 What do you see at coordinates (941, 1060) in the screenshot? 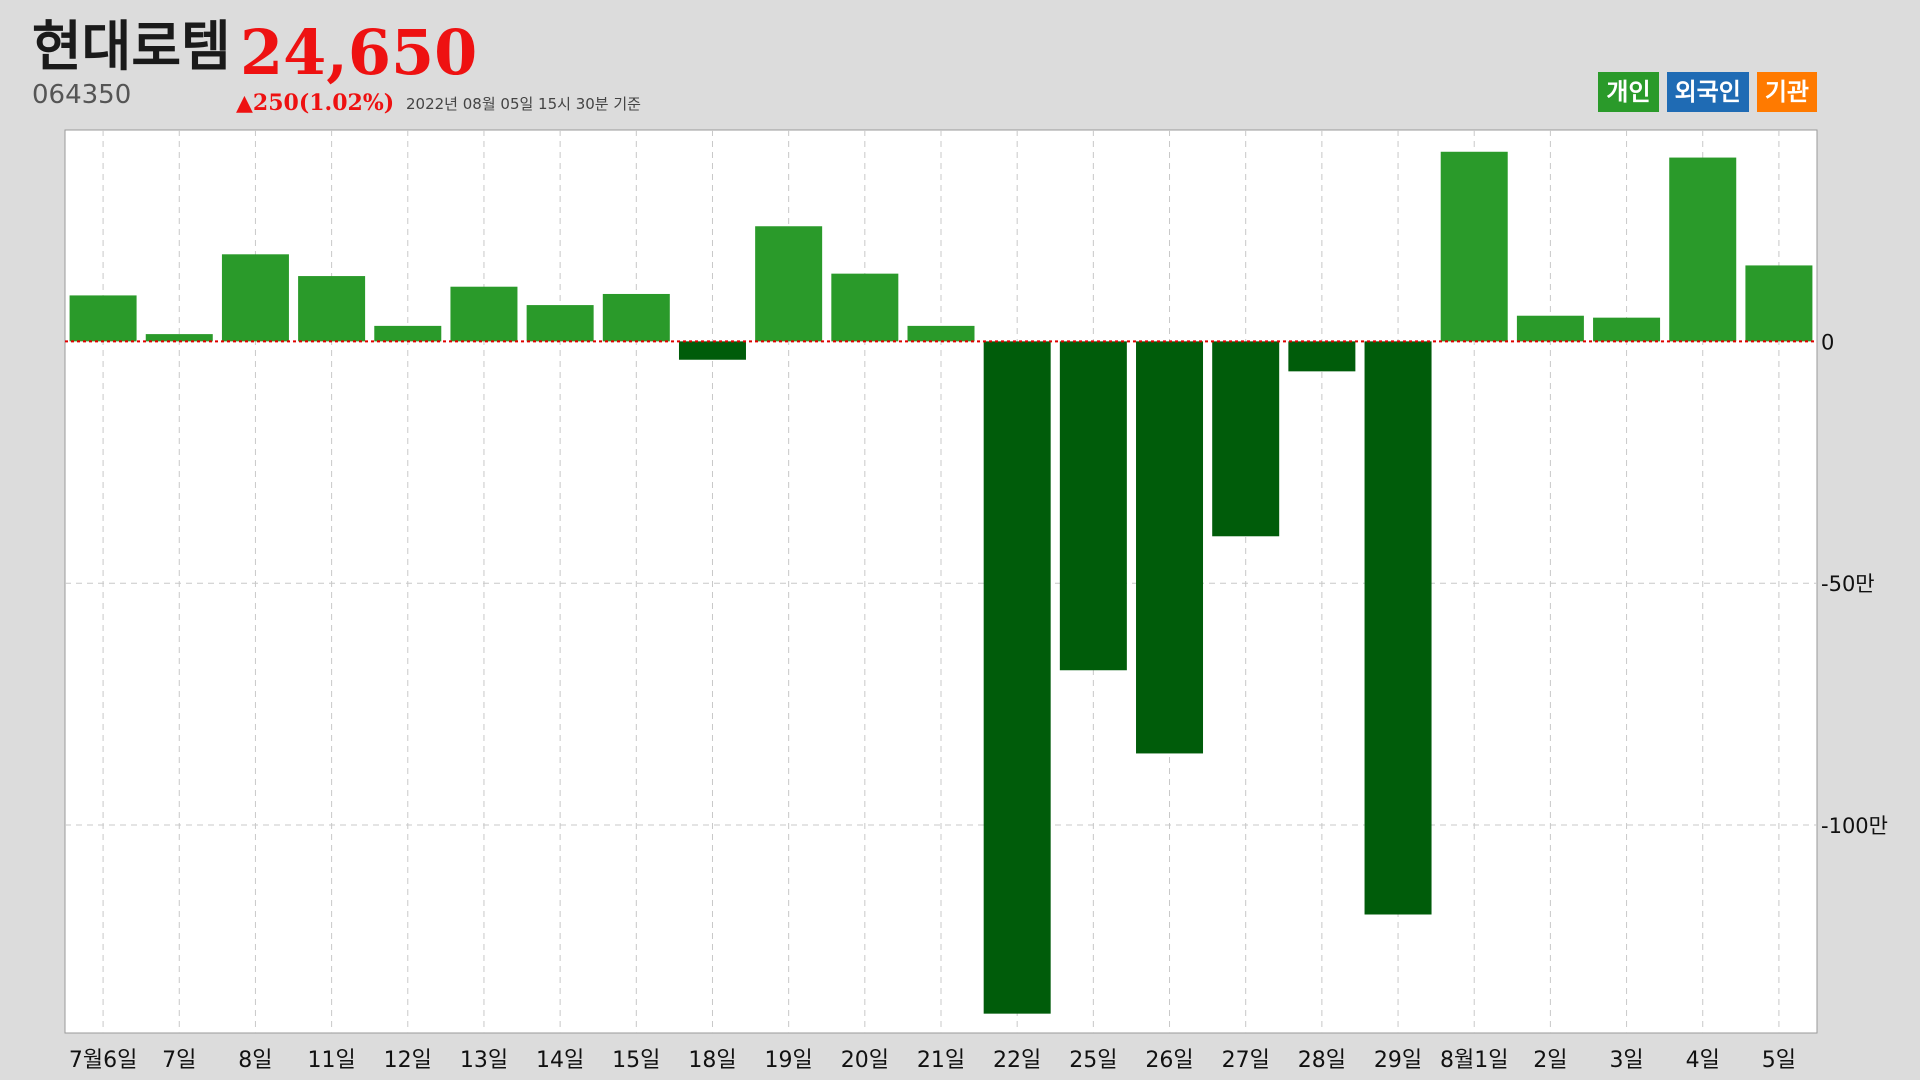
I see `x-tick-label: 21일` at bounding box center [941, 1060].